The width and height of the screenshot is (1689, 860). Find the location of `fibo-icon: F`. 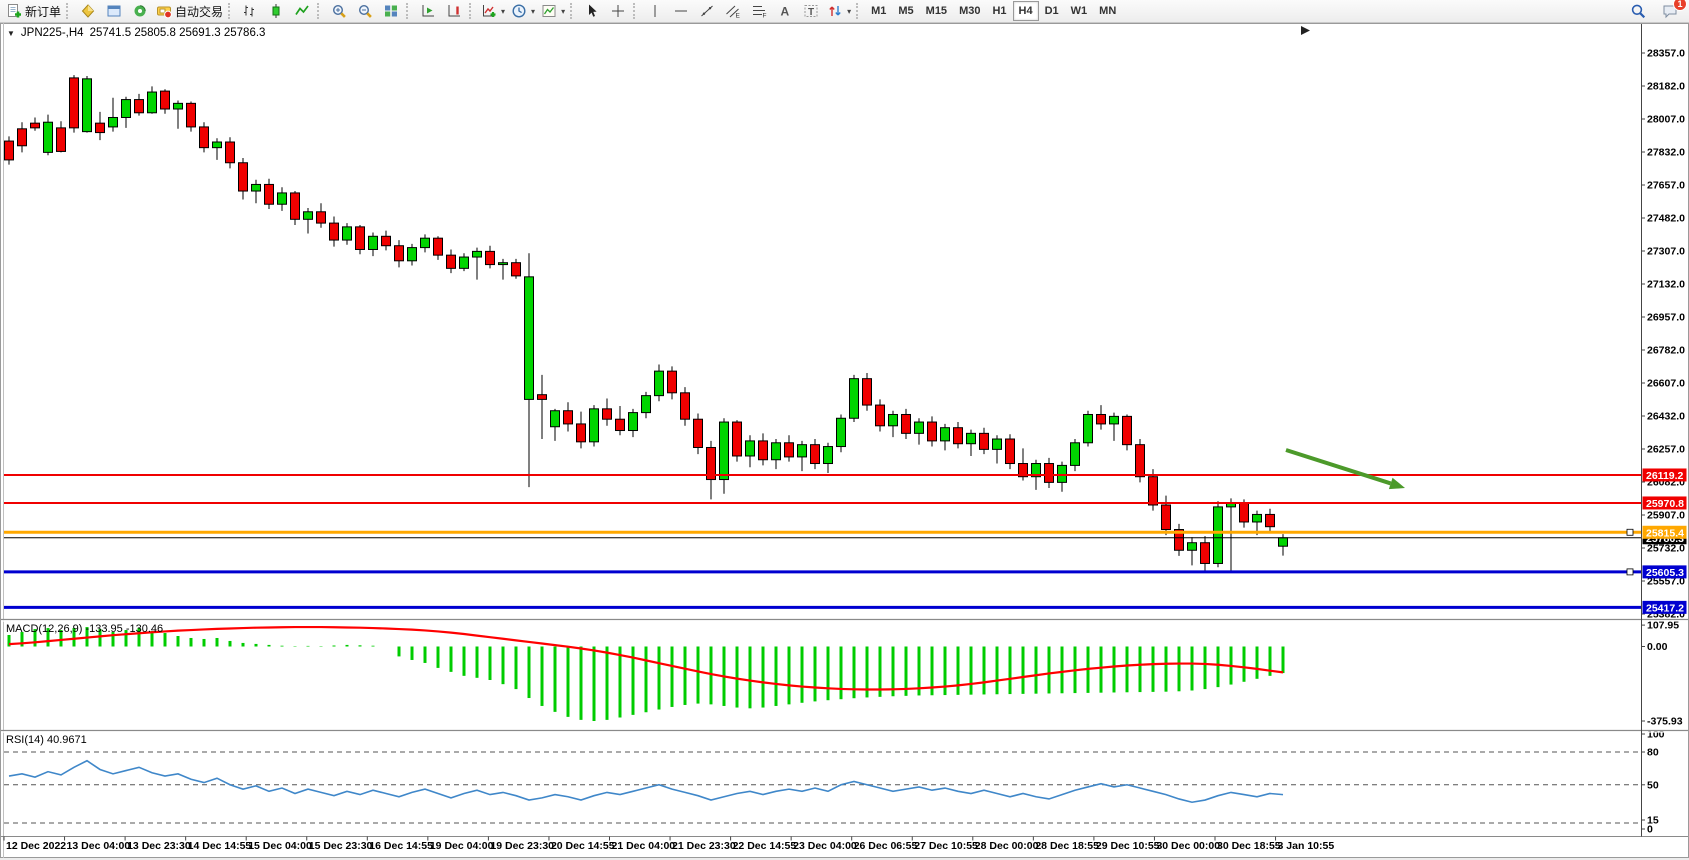

fibo-icon: F is located at coordinates (760, 13).